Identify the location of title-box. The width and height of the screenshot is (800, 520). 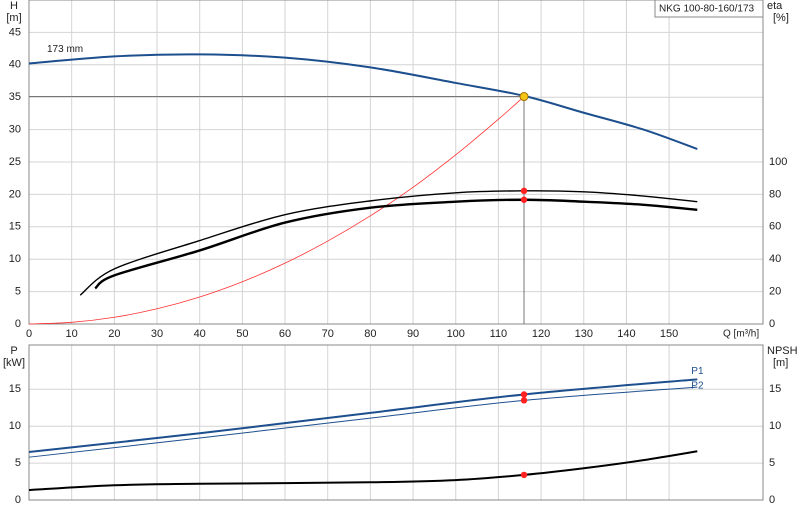
(709, 9).